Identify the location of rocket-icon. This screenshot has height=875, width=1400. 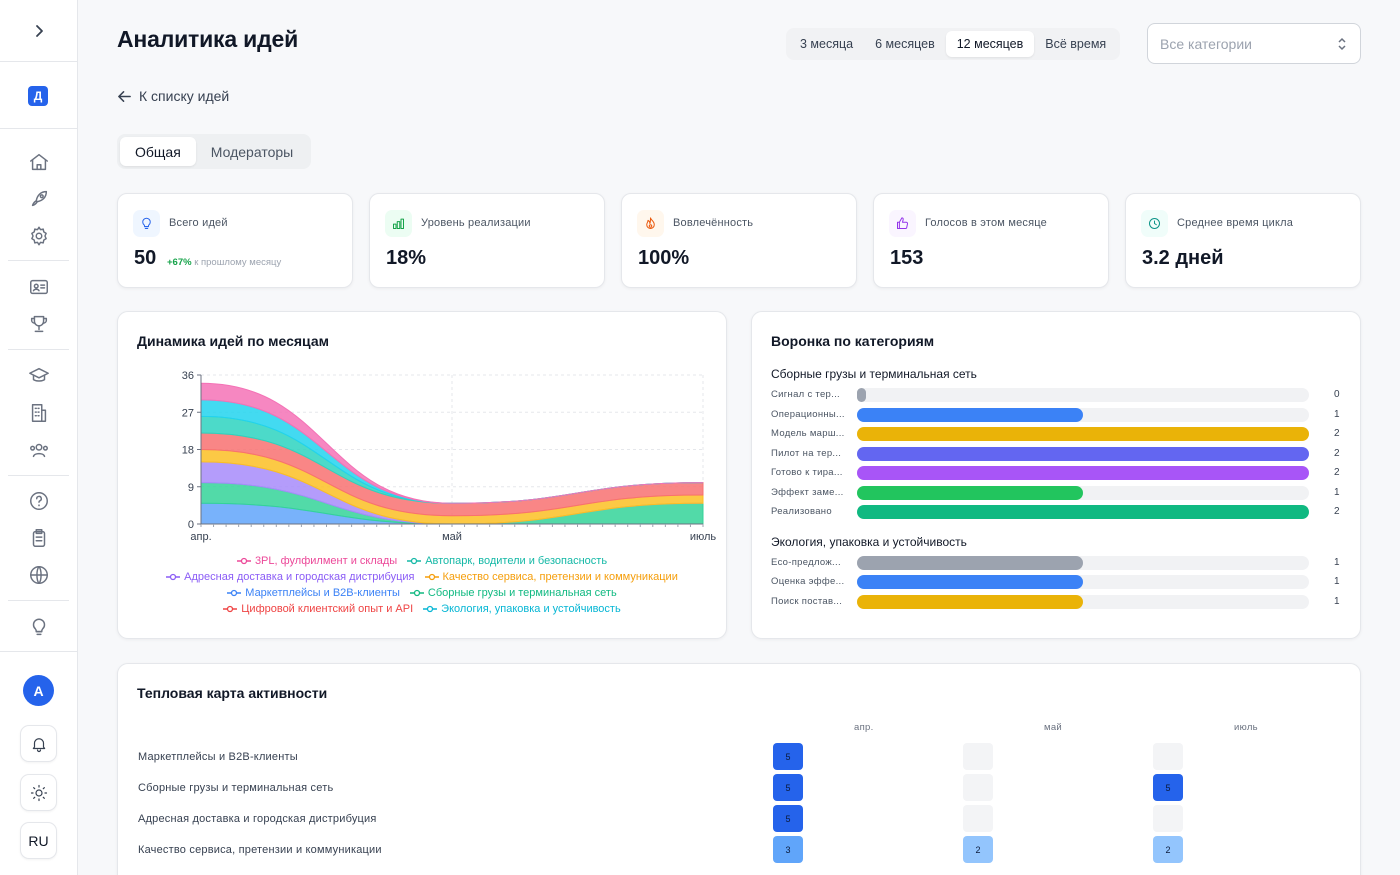
(39, 199).